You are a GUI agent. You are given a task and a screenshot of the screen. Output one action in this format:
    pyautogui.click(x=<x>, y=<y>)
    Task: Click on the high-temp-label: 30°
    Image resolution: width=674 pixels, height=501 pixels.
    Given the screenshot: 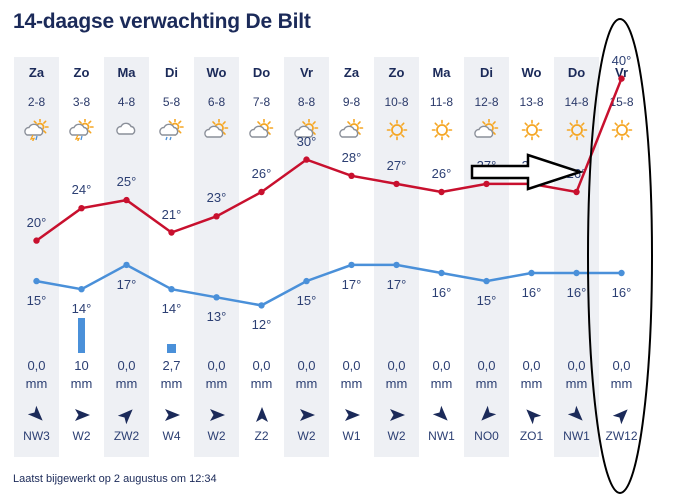 What is the action you would take?
    pyautogui.click(x=306, y=141)
    